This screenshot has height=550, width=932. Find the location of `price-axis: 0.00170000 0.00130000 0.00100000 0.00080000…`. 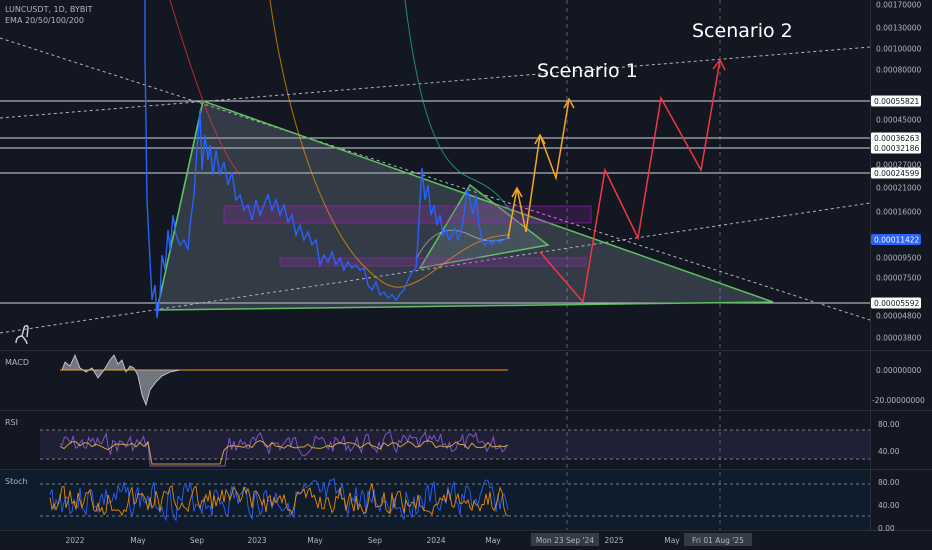

price-axis: 0.00170000 0.00130000 0.00100000 0.00080000… is located at coordinates (899, 172).